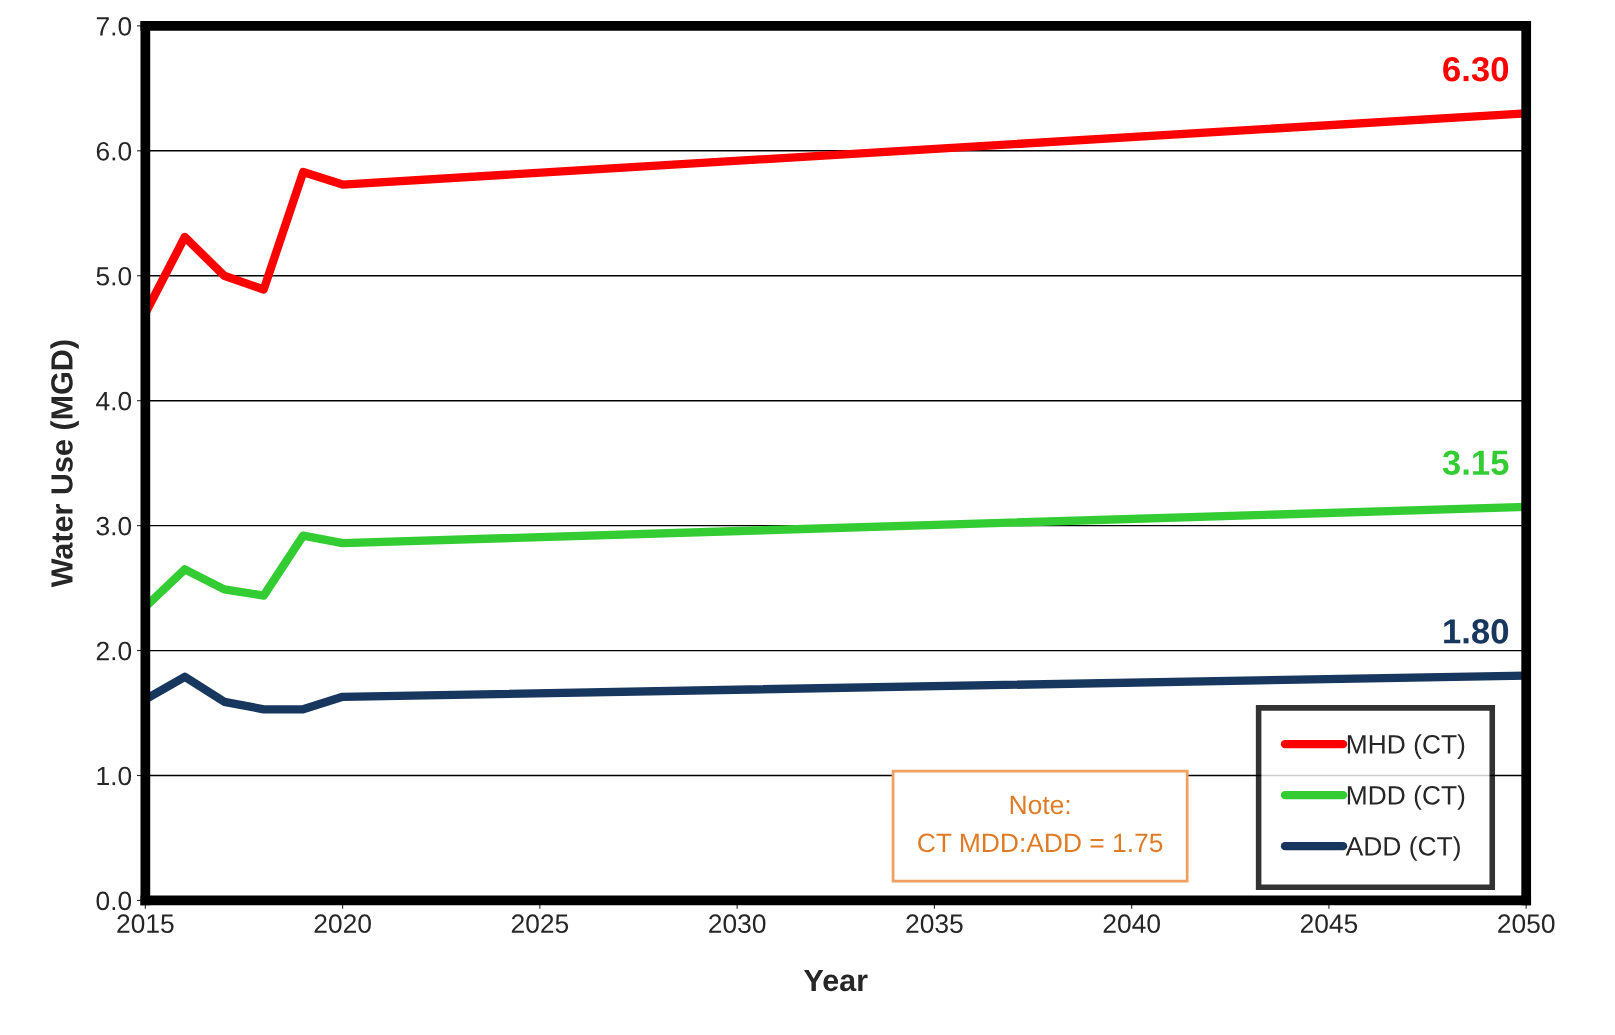 The width and height of the screenshot is (1615, 1035). I want to click on x-tick-label: 2030, so click(737, 924).